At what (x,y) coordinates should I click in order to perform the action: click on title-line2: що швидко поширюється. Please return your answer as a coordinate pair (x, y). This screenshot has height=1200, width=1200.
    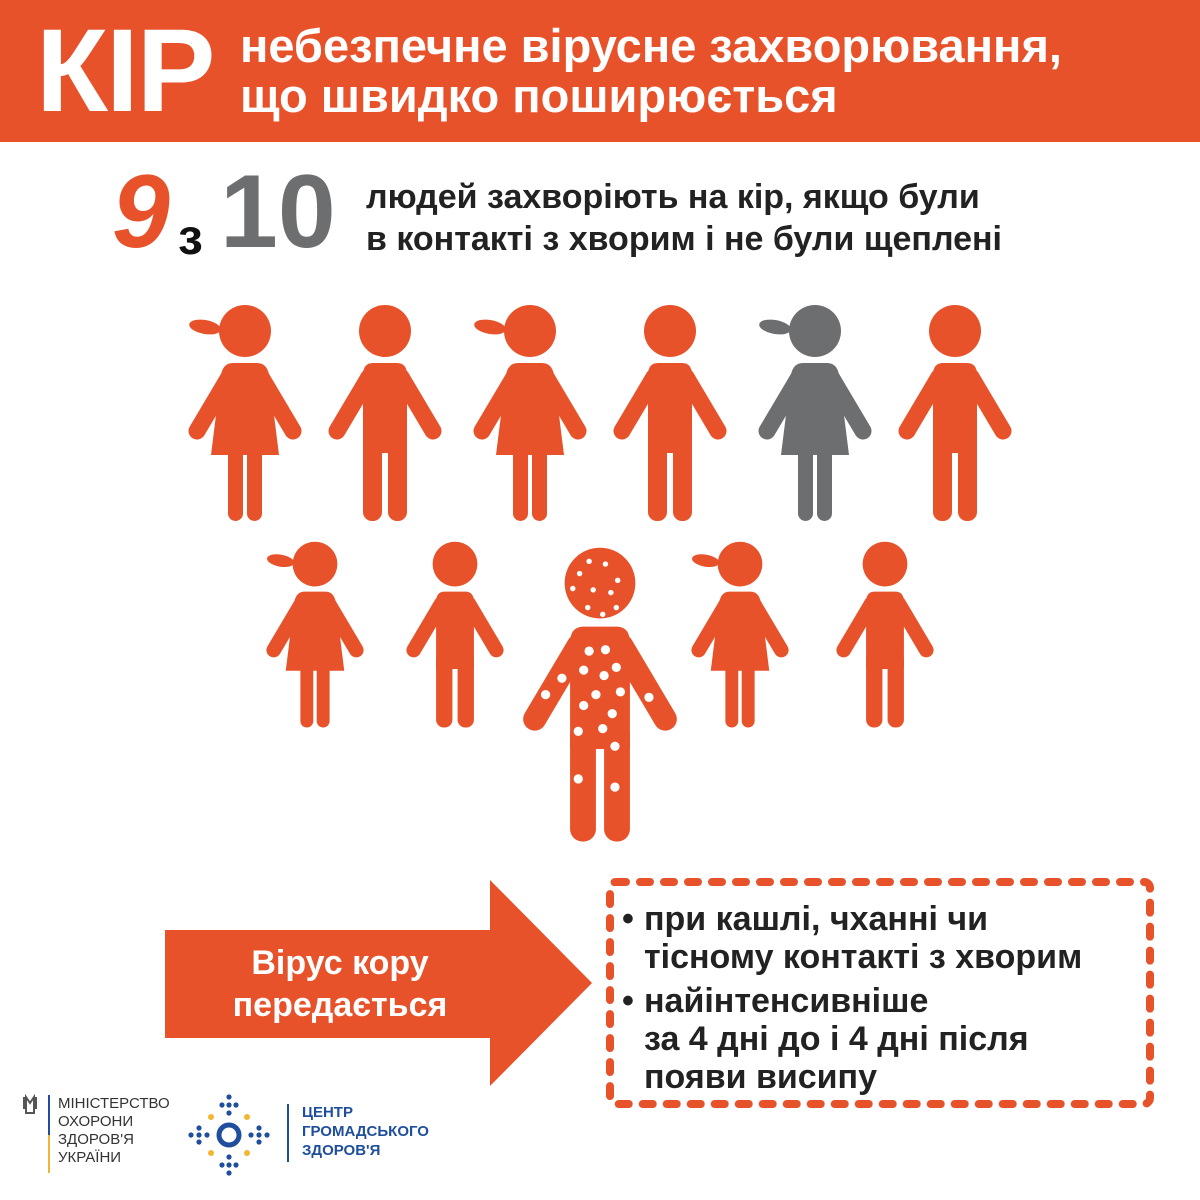
    Looking at the image, I should click on (539, 95).